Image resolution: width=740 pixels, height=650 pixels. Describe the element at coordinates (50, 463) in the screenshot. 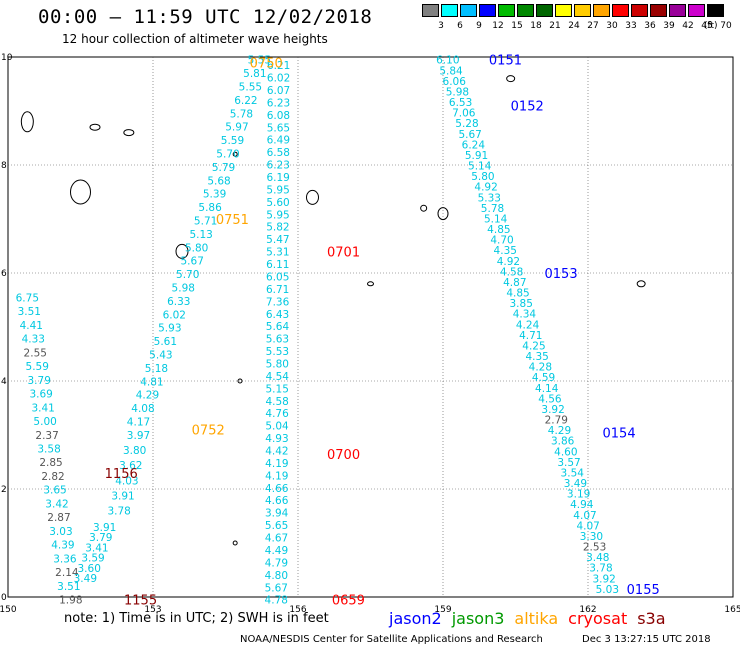

I see `wave-height-value: 2.85` at that location.